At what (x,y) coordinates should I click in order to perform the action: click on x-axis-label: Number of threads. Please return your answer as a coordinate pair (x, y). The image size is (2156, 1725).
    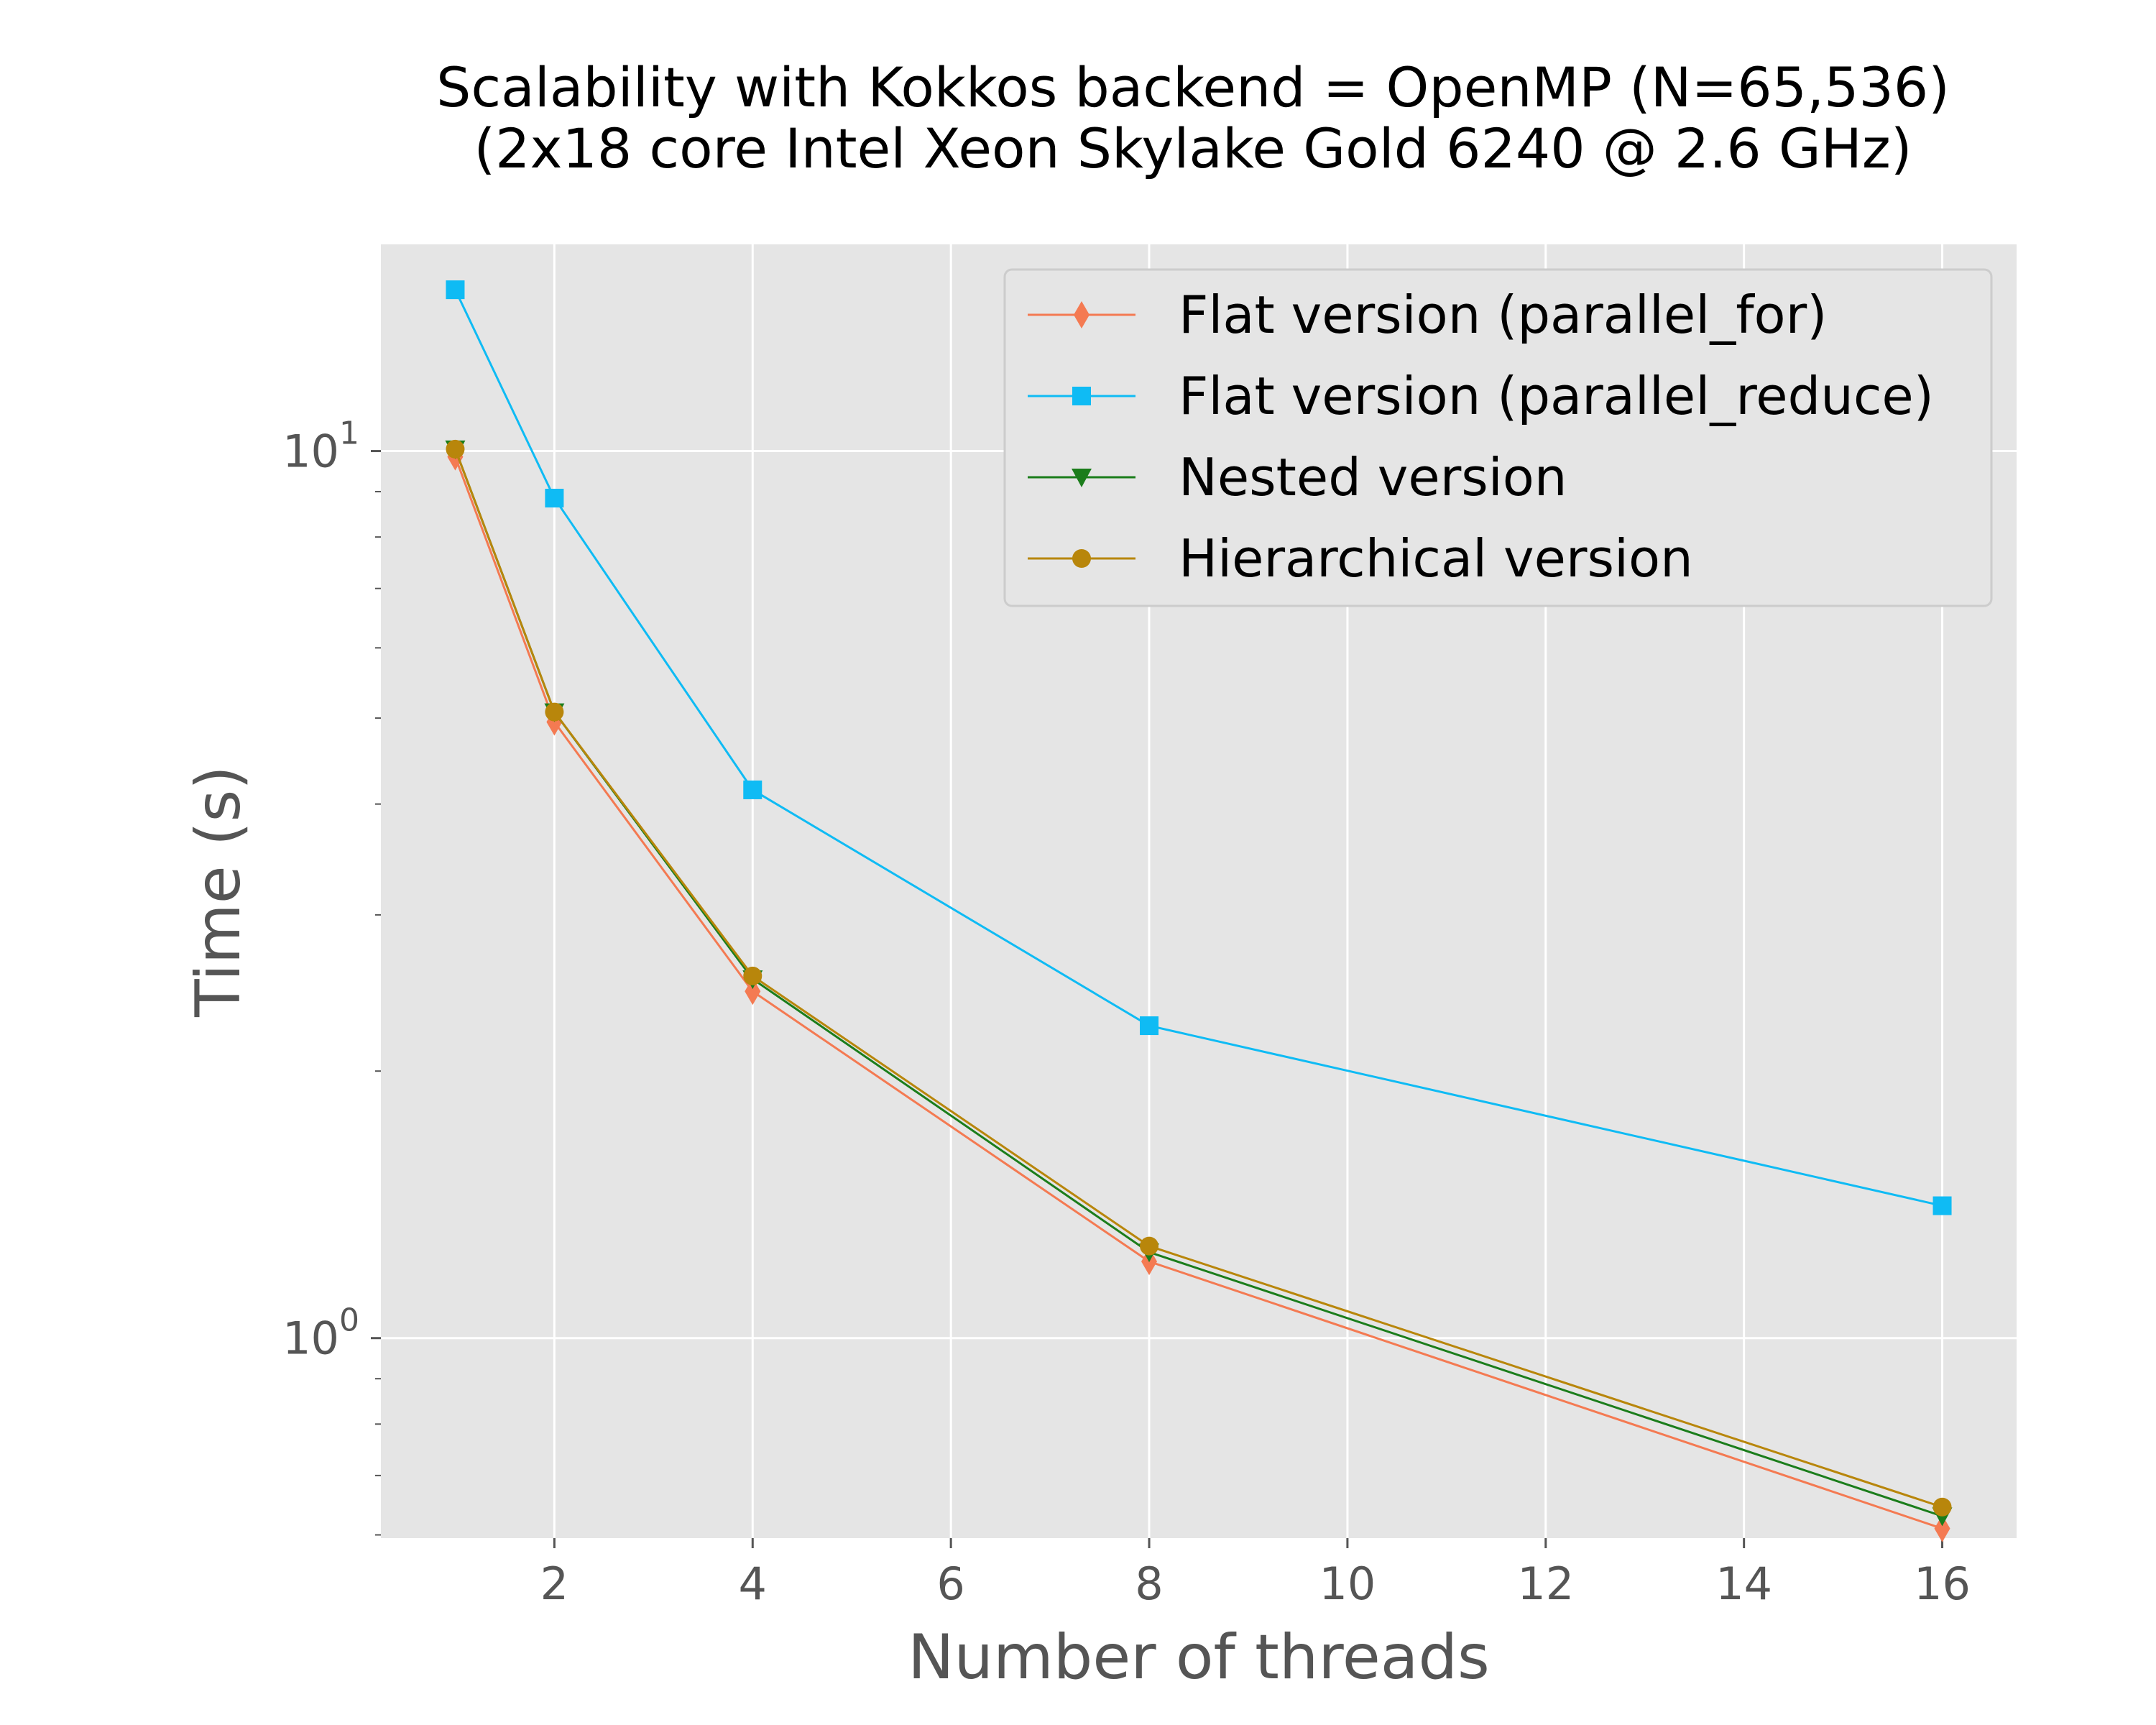
    Looking at the image, I should click on (1199, 1657).